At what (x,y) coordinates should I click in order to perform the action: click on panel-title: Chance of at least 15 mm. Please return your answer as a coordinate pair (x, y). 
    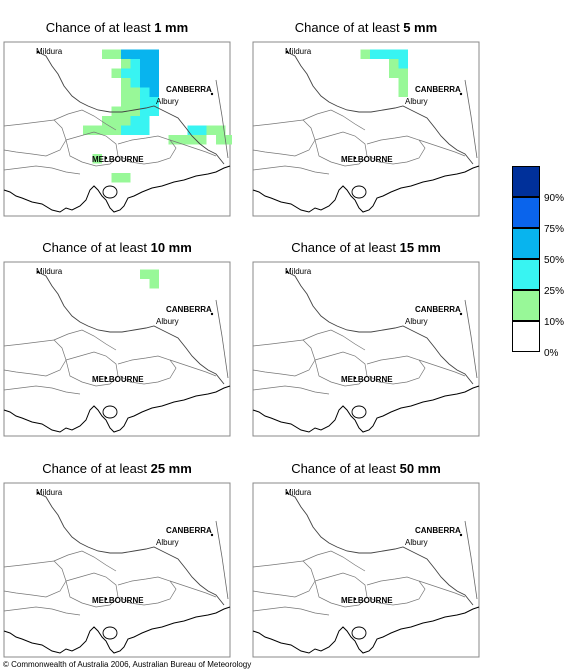
    Looking at the image, I should click on (366, 247).